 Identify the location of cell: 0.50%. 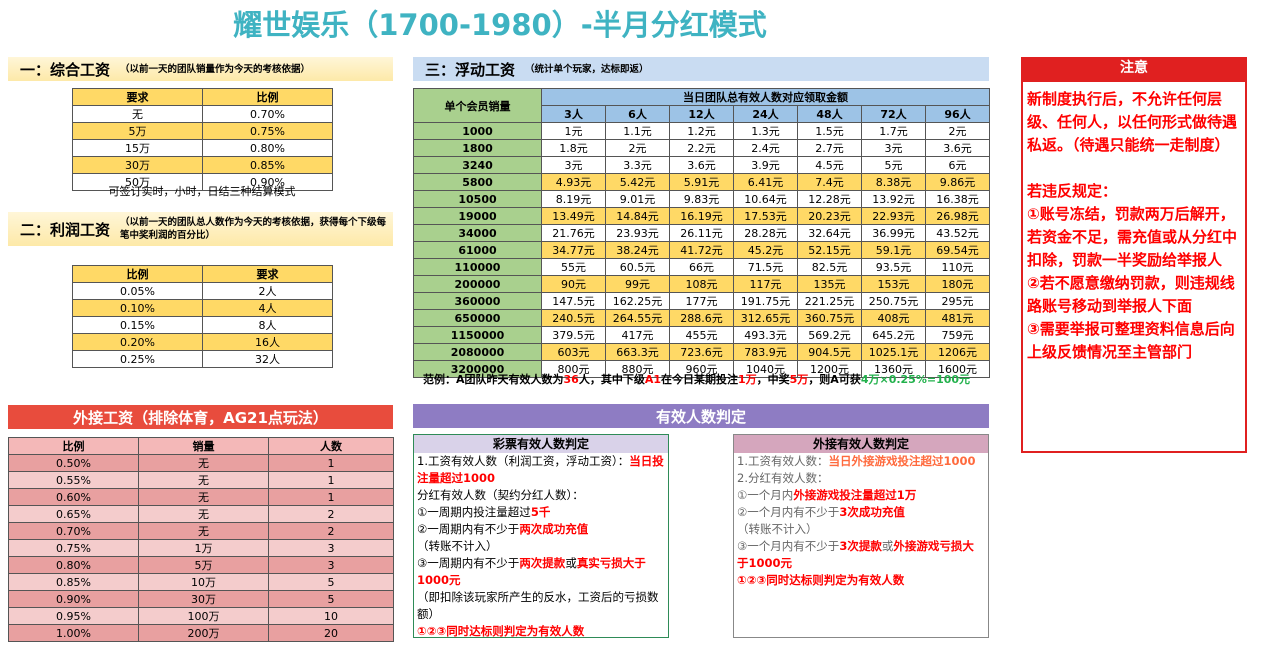
(73, 463).